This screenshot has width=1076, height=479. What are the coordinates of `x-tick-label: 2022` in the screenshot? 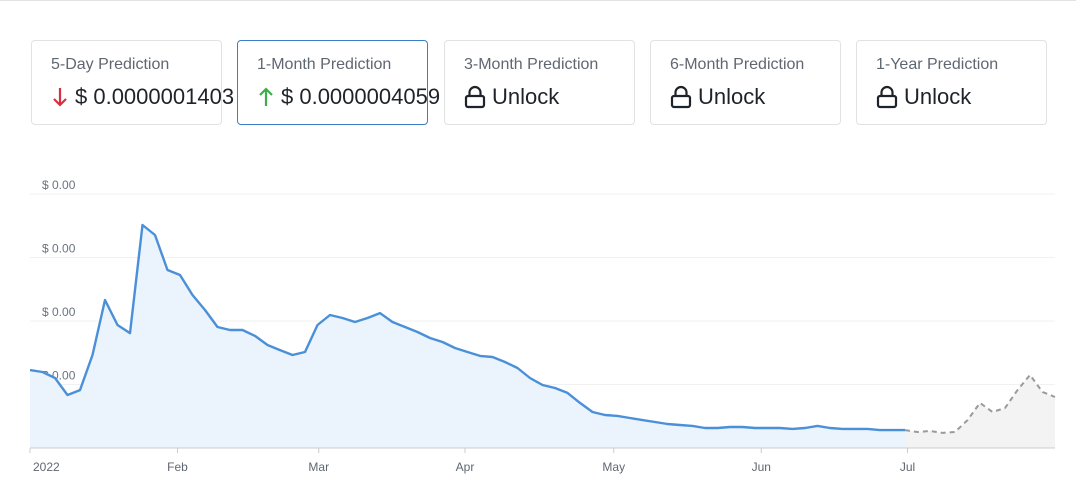 It's located at (46, 467).